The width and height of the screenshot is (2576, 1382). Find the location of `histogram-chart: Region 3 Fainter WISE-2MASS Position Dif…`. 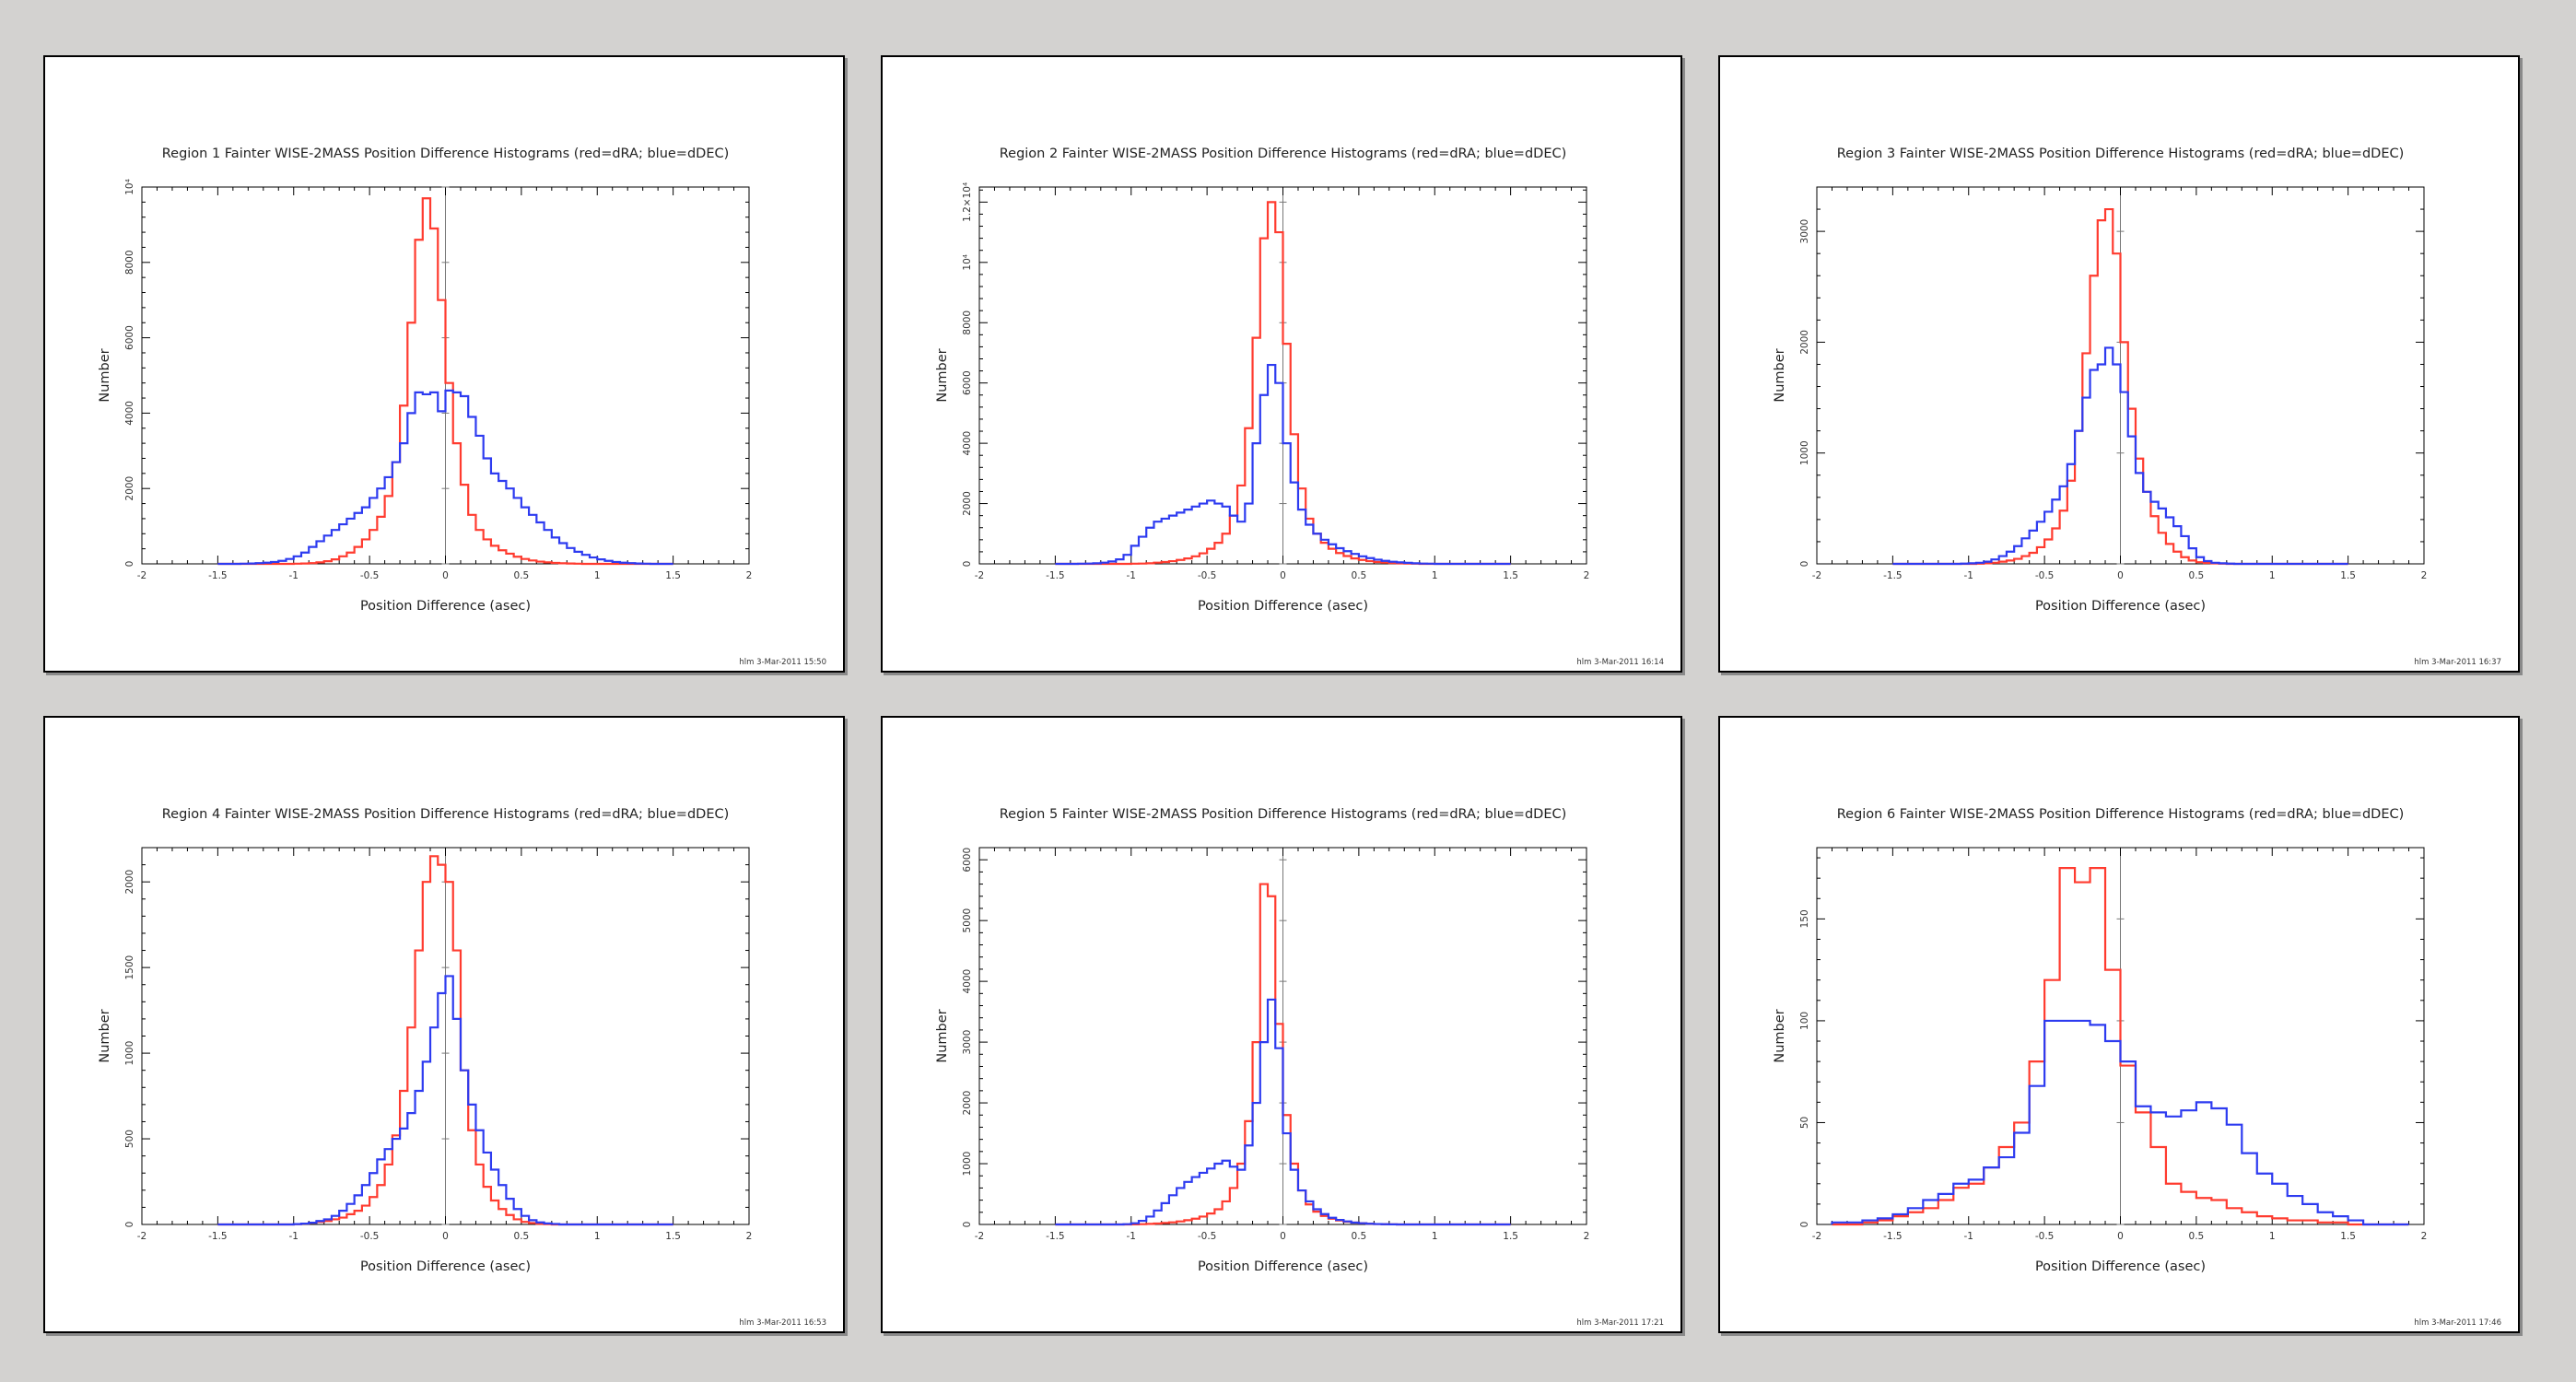

histogram-chart: Region 3 Fainter WISE-2MASS Position Dif… is located at coordinates (2137, 406).